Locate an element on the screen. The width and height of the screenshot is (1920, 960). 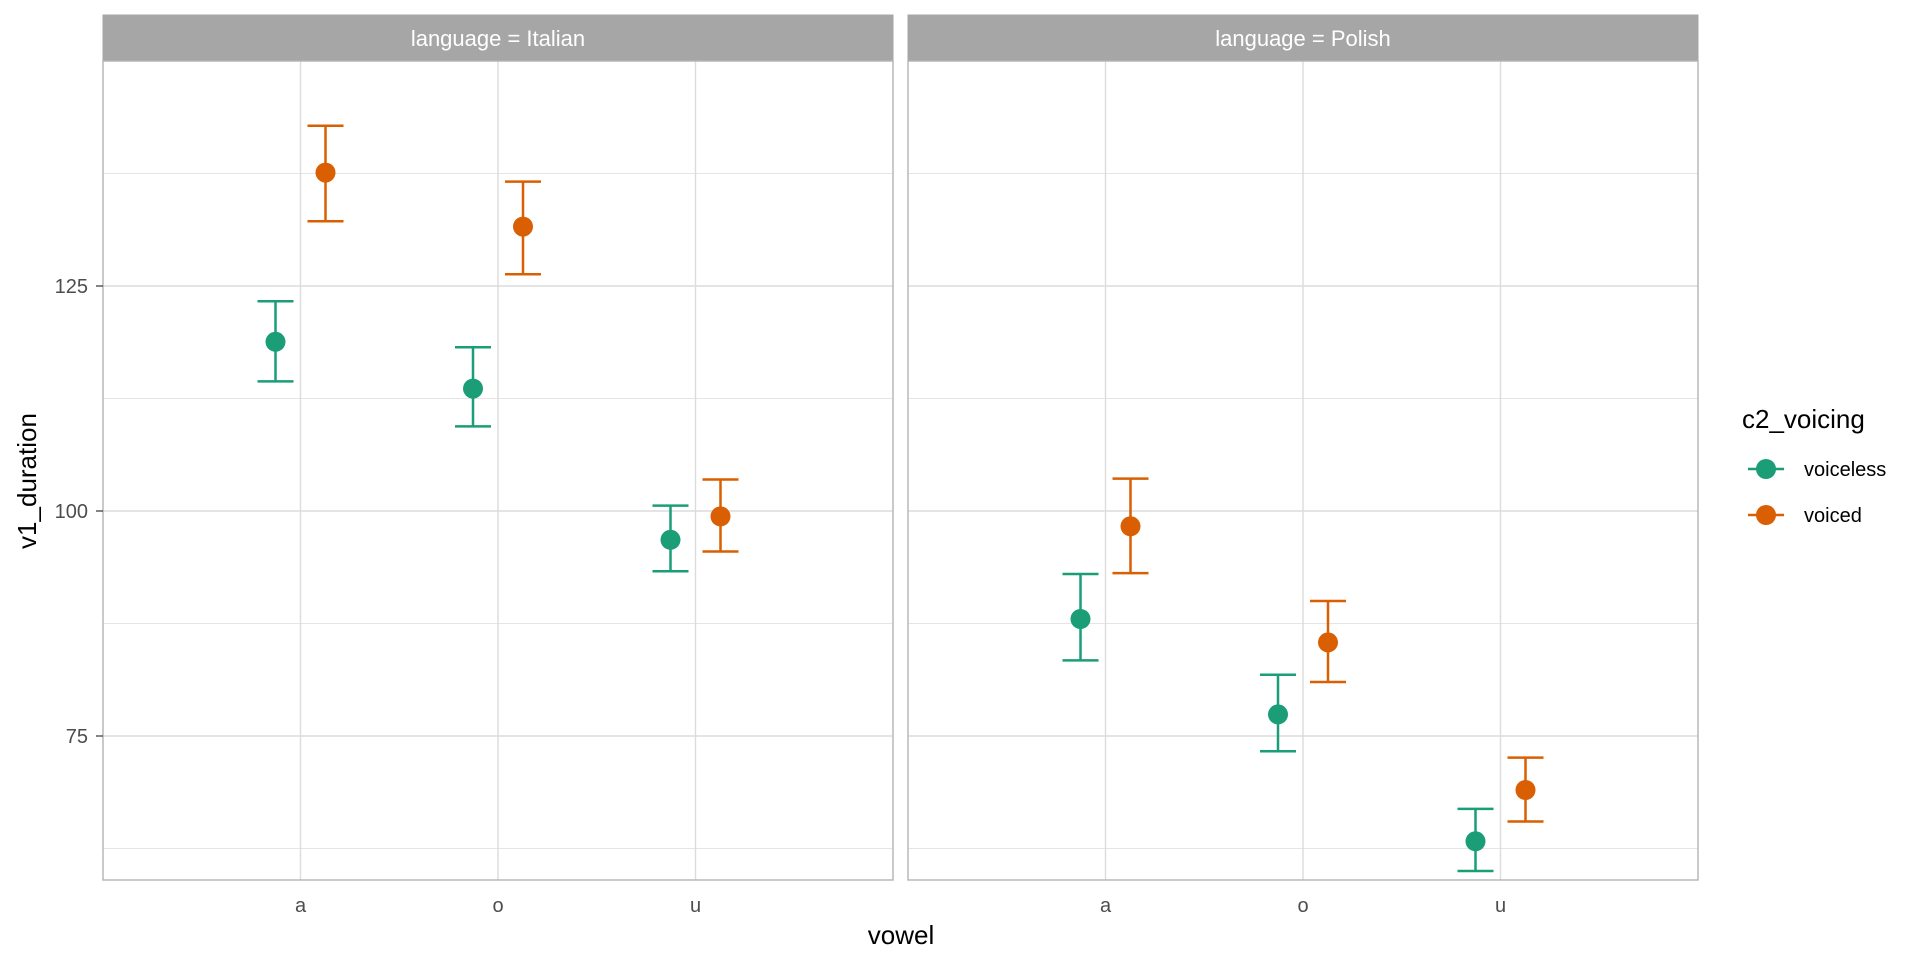
legend-label: voiced is located at coordinates (1833, 516).